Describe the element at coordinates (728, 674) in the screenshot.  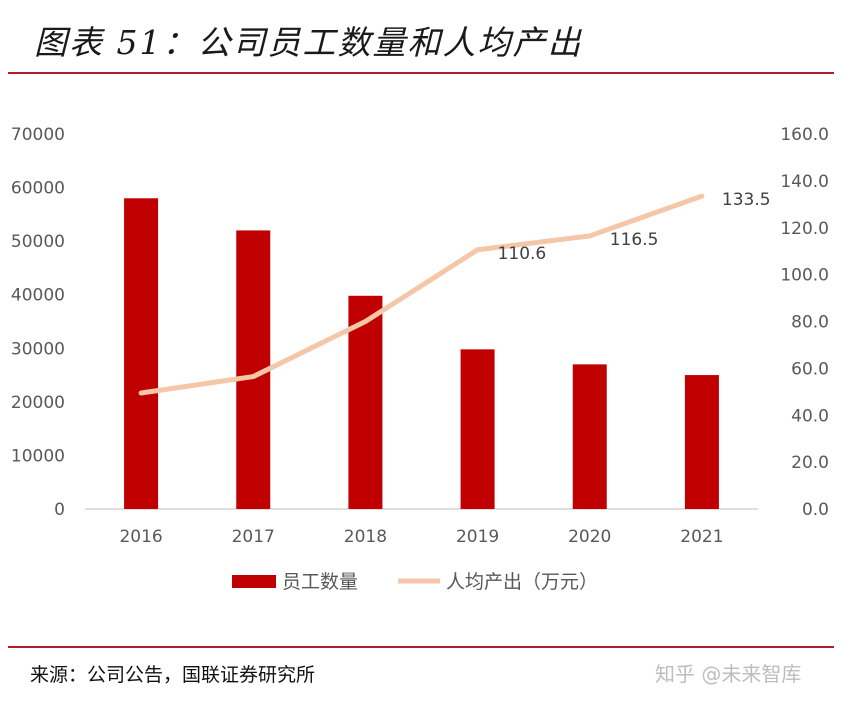
I see `watermark: 知乎 @未来智库` at that location.